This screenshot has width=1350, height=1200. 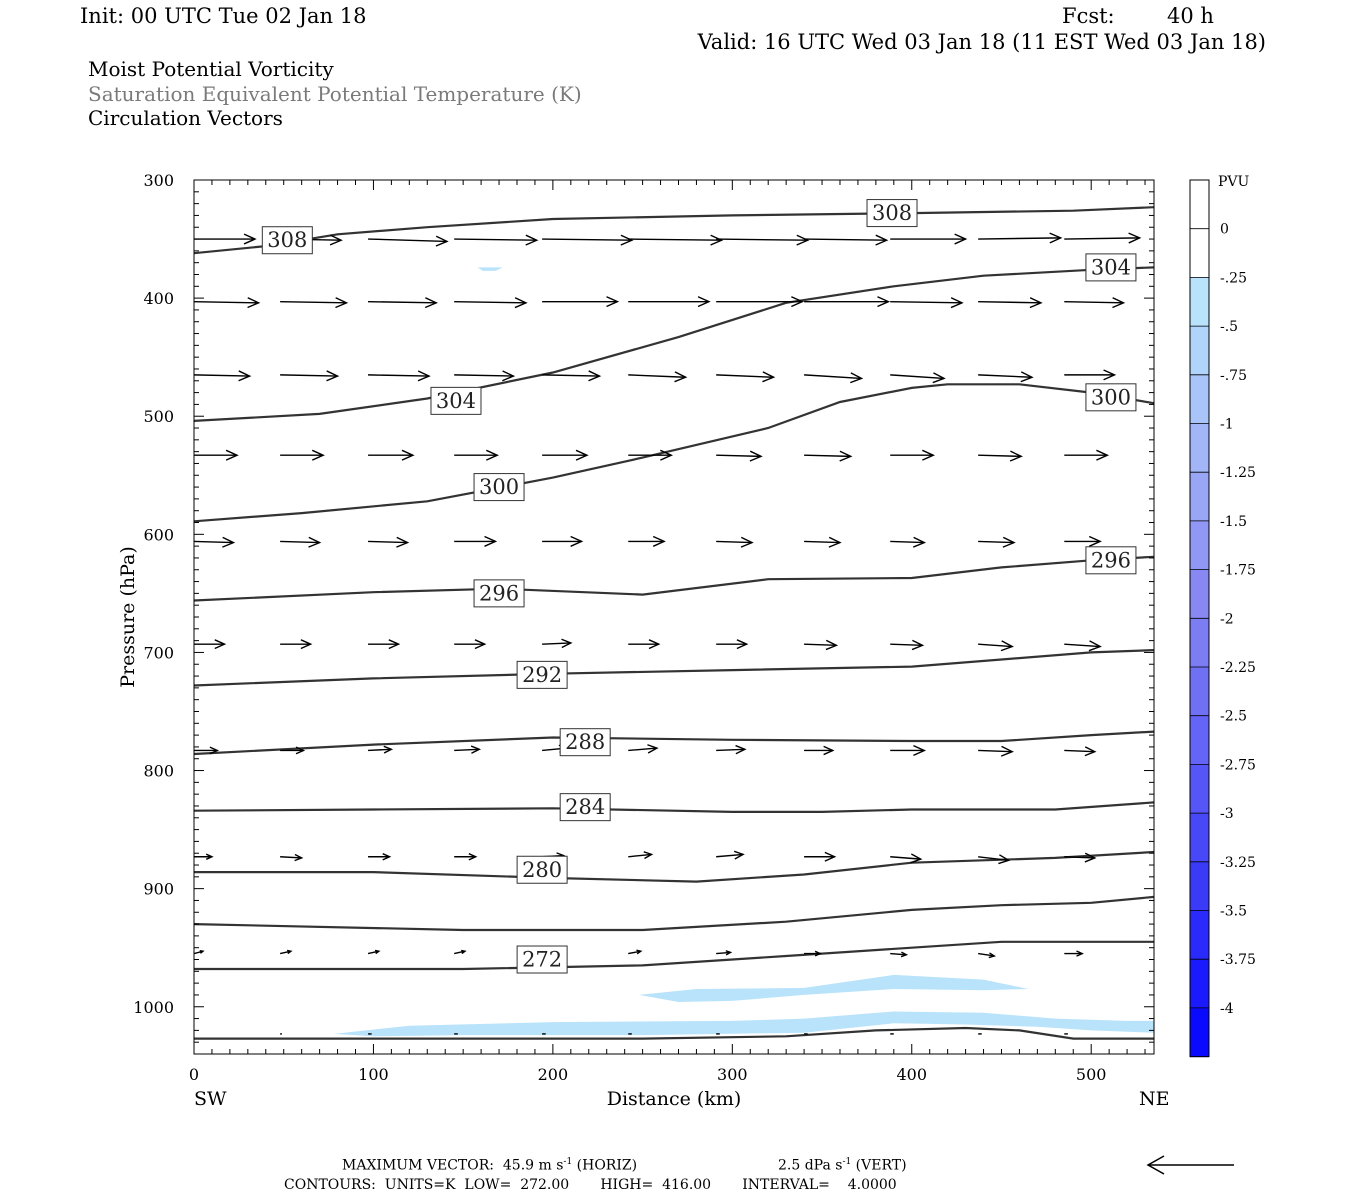 I want to click on y-tick-label: 800, so click(x=158, y=771).